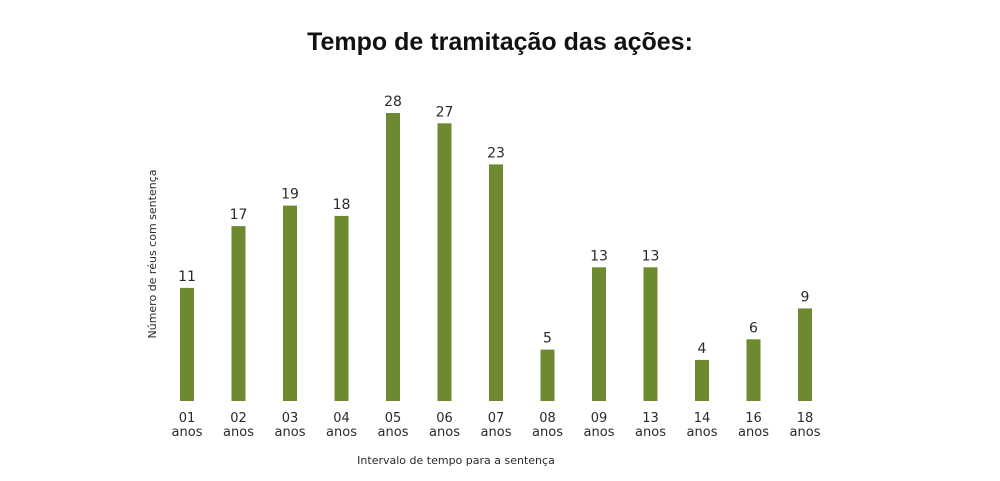 This screenshot has height=481, width=1000. What do you see at coordinates (187, 418) in the screenshot?
I see `x-tick-label: 01` at bounding box center [187, 418].